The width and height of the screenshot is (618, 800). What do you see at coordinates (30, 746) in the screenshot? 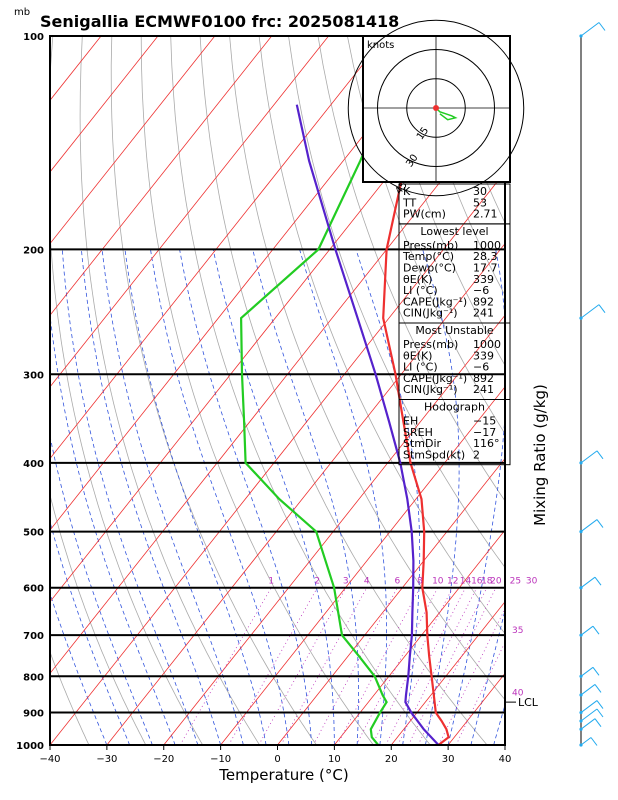
I see `pressure-tick-label: 1000` at bounding box center [30, 746].